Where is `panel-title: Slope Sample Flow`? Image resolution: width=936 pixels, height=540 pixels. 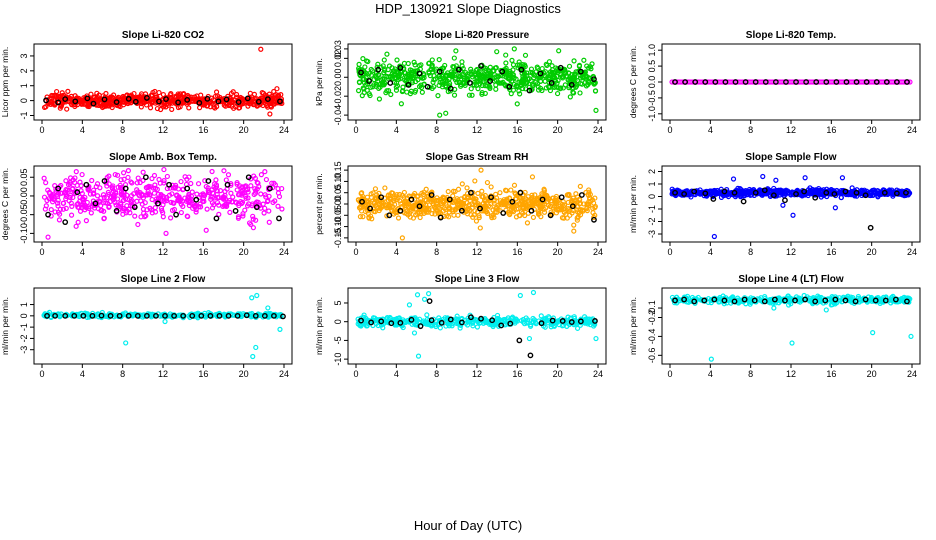 panel-title: Slope Sample Flow is located at coordinates (790, 157).